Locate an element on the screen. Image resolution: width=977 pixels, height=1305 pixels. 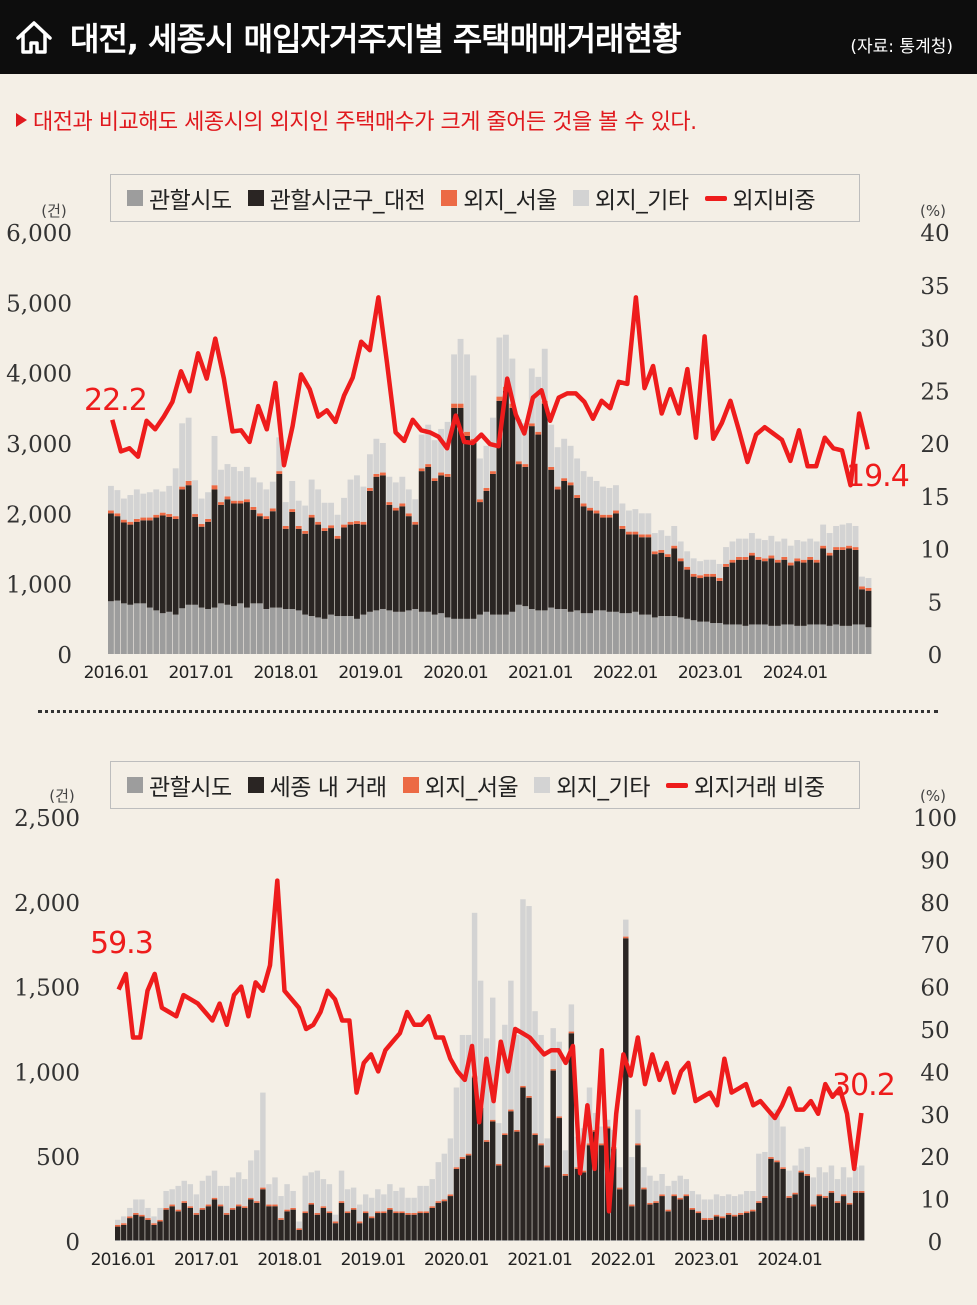
legend-swatch is located at coordinates (255, 198).